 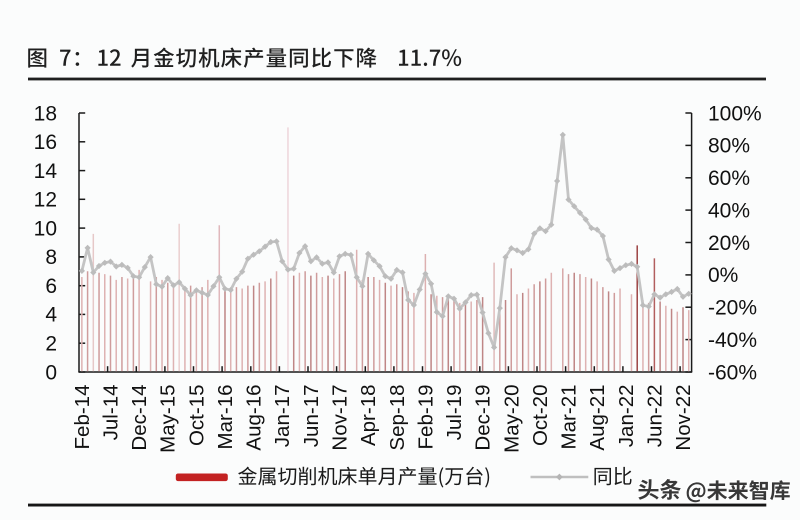 I want to click on svg-text: Jan-22, so click(x=626, y=416).